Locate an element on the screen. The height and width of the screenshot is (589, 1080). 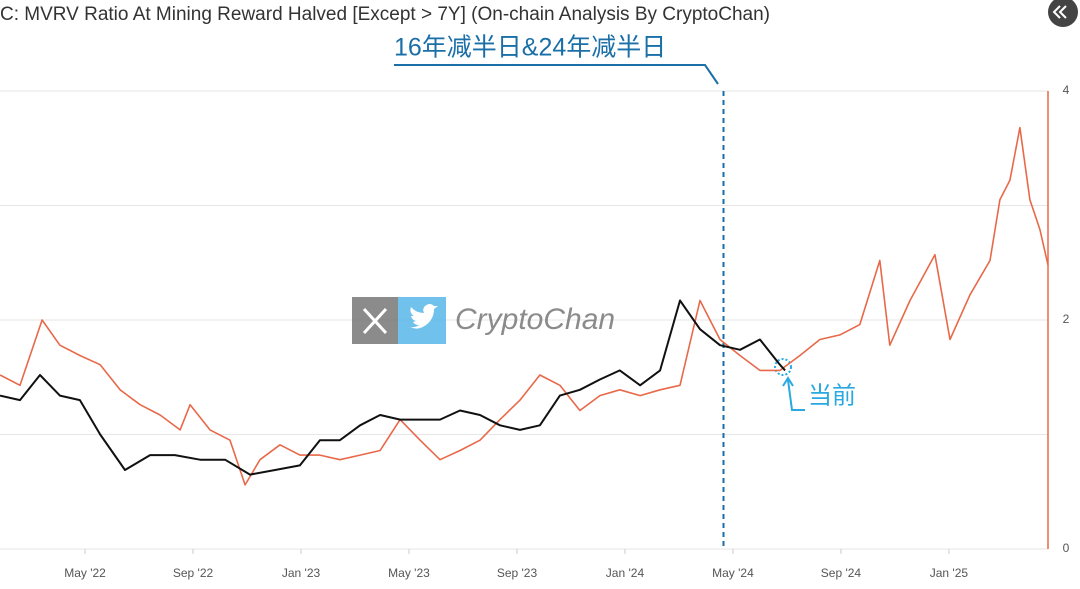
current-circle is located at coordinates (783, 367).